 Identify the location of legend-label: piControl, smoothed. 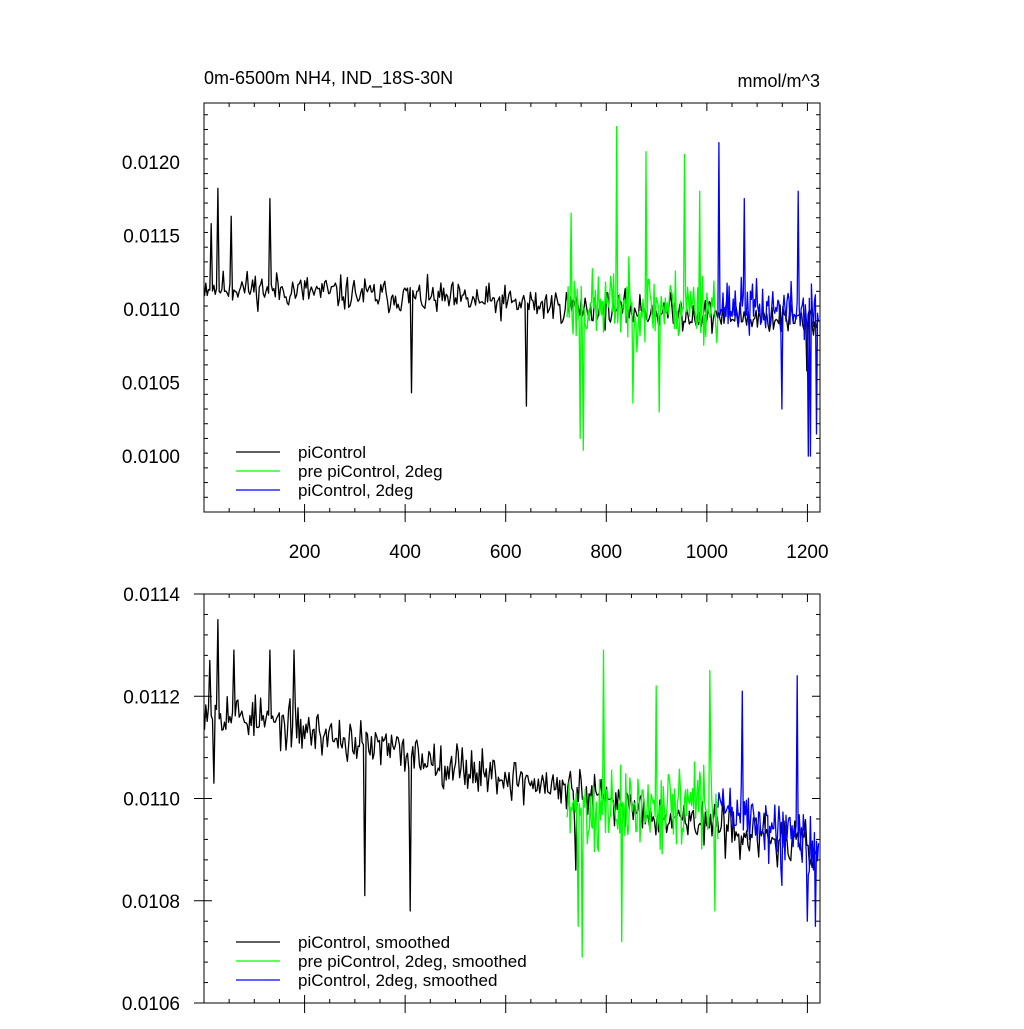
(374, 942).